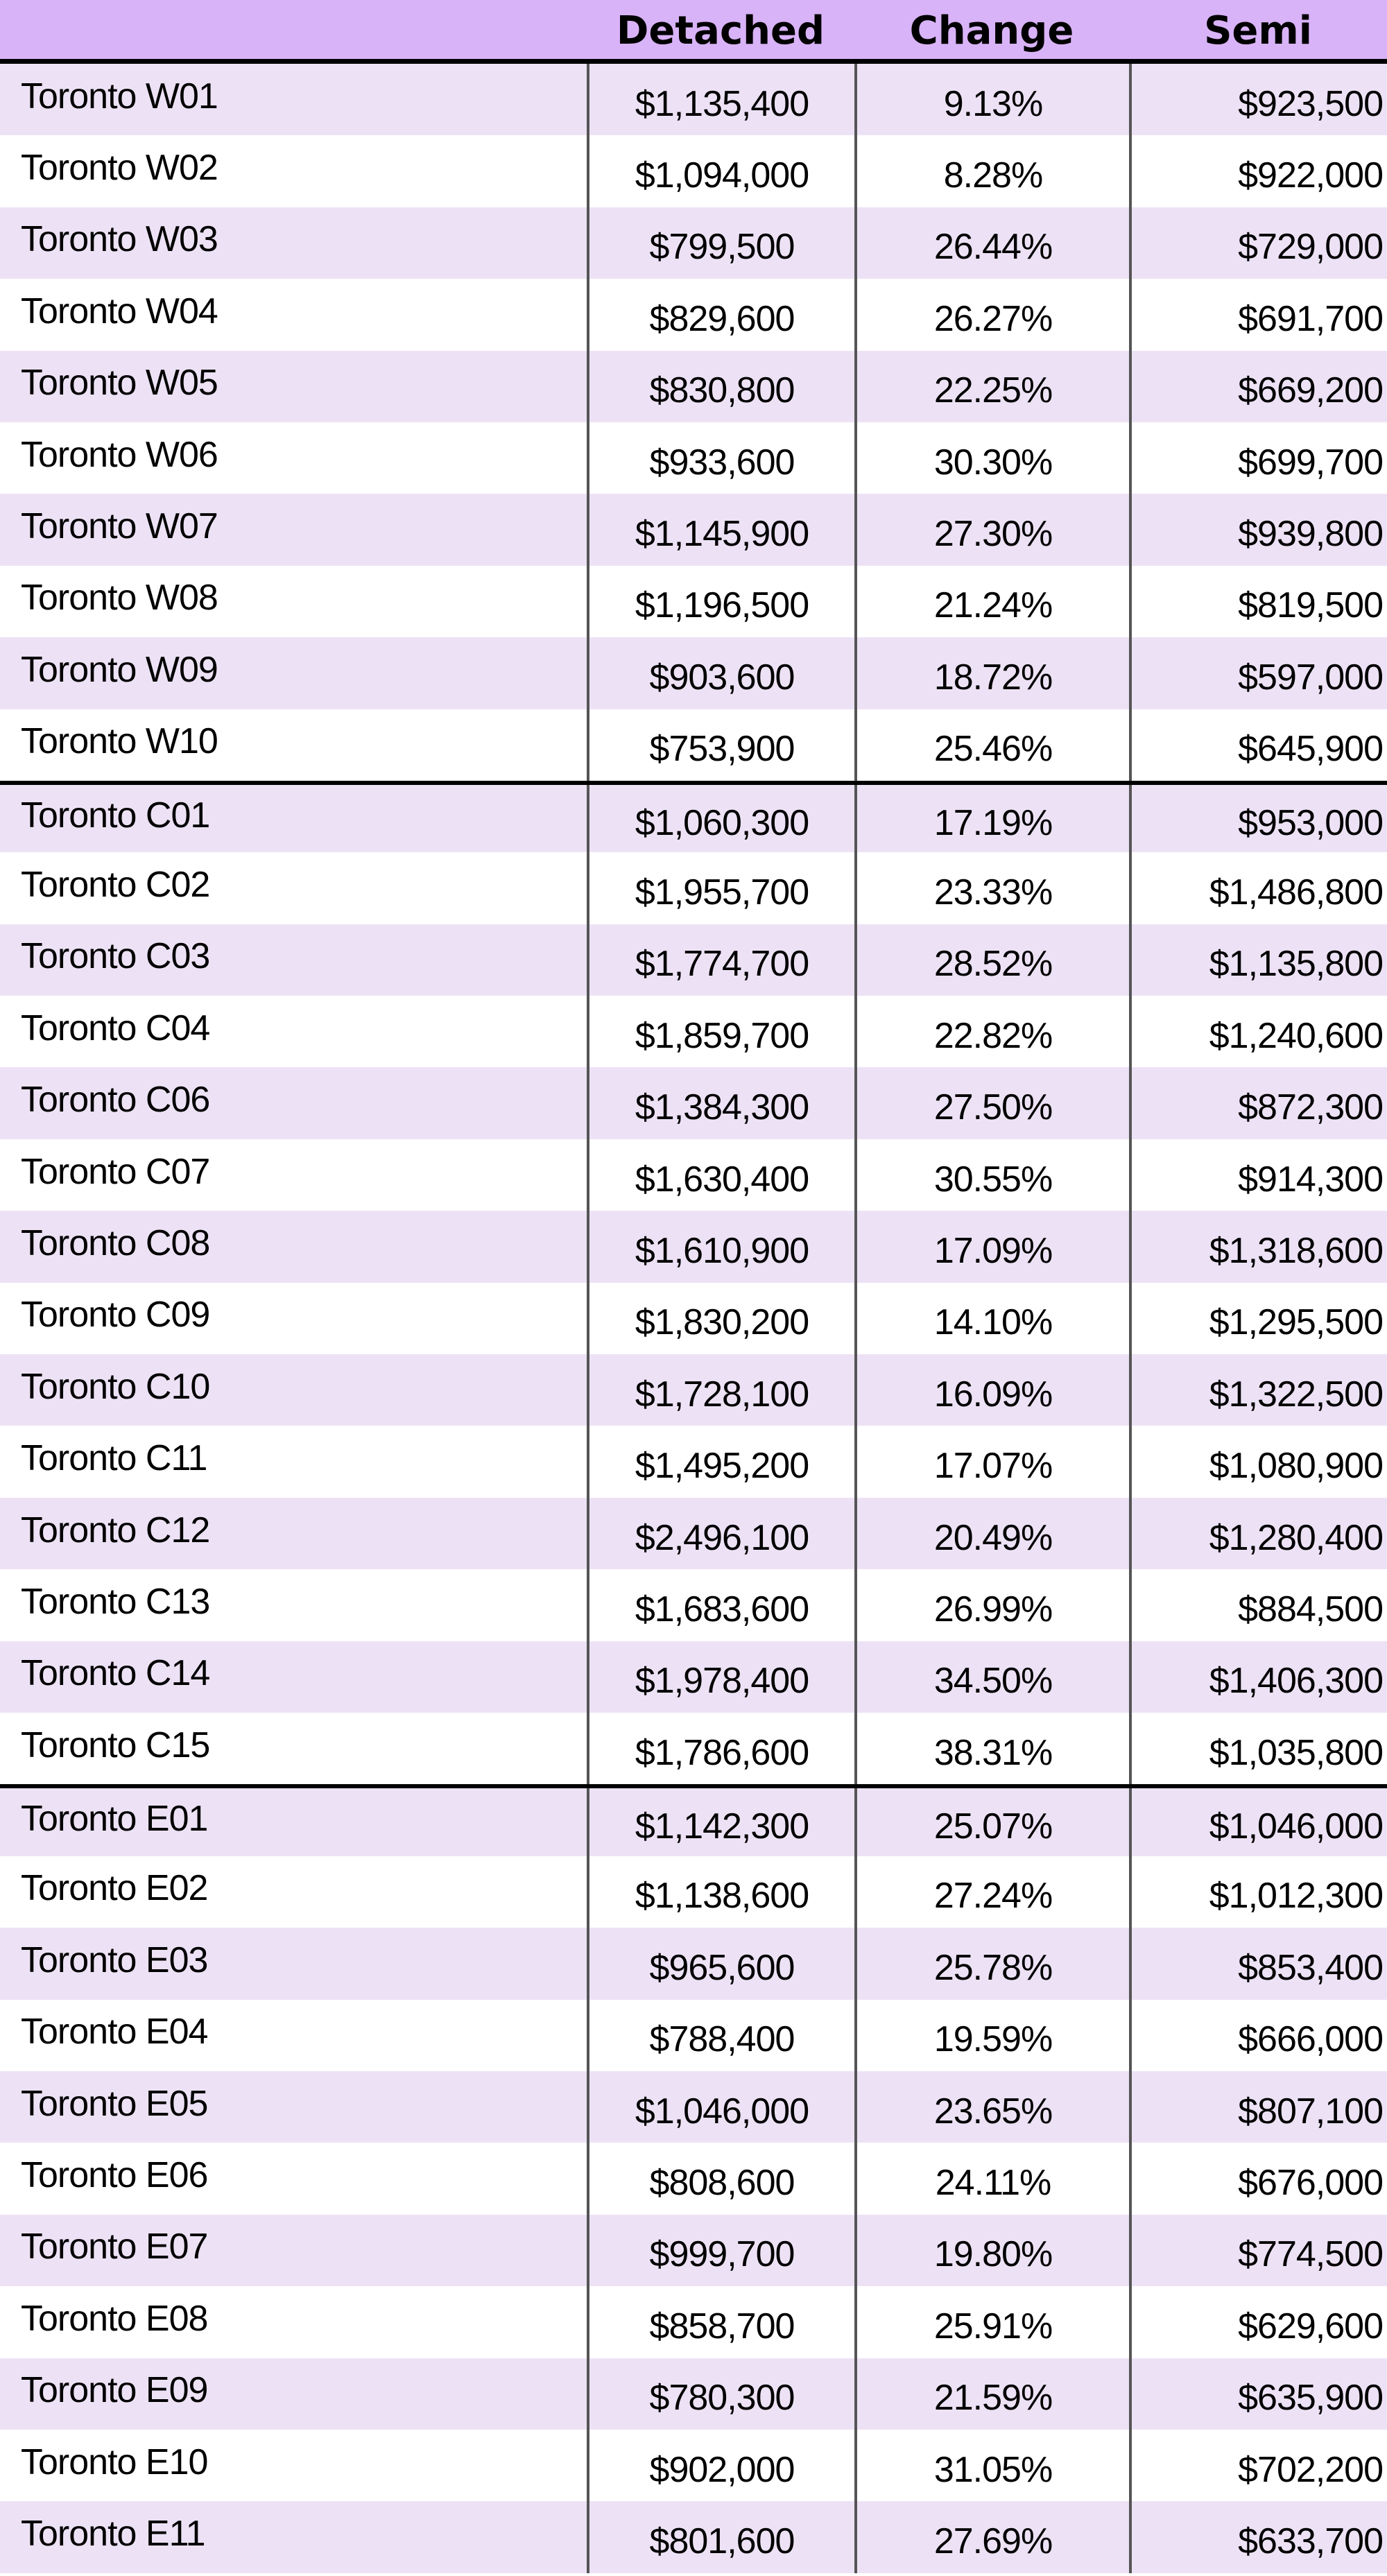 This screenshot has width=1387, height=2576. I want to click on semi-price-cell: $1,012,300, so click(1258, 1892).